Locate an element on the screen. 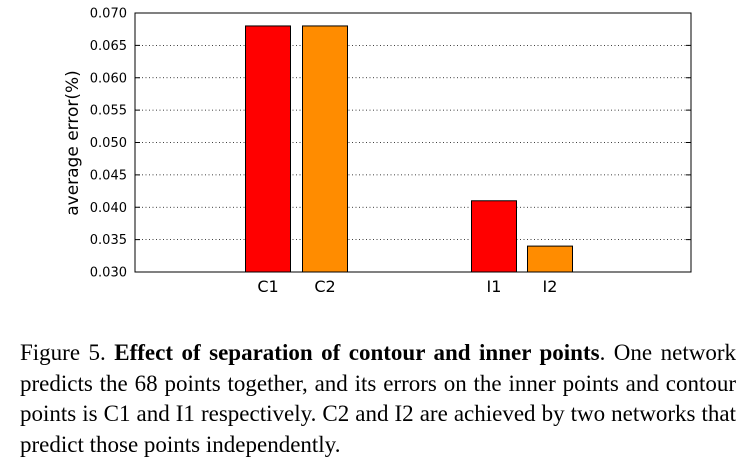 The image size is (747, 476). x-tick-labels: C1 C2 I1 I2 is located at coordinates (407, 286).